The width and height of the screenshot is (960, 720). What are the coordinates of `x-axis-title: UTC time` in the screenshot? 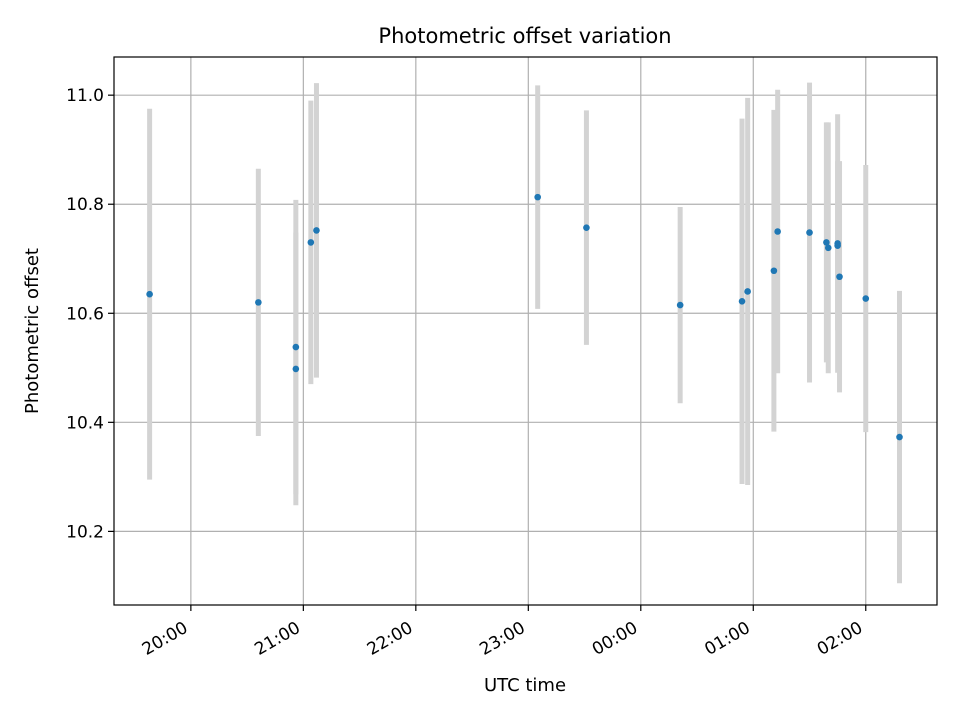 It's located at (525, 685).